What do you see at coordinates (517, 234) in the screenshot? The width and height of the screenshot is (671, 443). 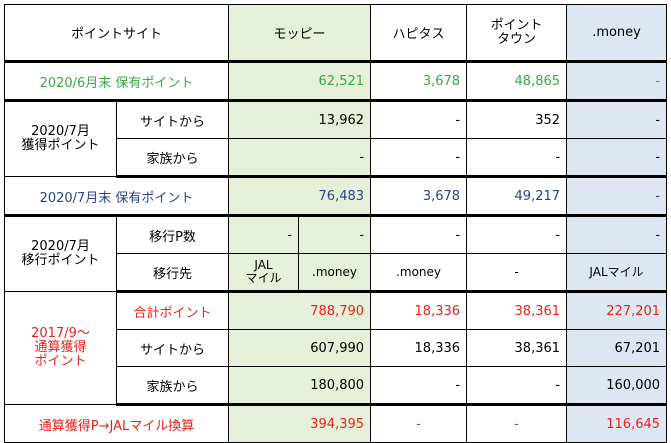 I see `transfer-count-pointtown: -` at bounding box center [517, 234].